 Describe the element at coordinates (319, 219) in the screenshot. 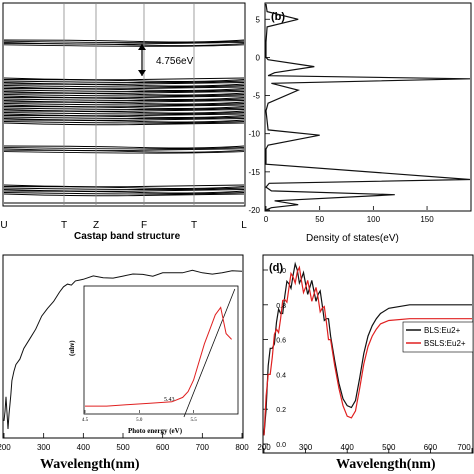

I see `dos-xtick-label: 50` at that location.